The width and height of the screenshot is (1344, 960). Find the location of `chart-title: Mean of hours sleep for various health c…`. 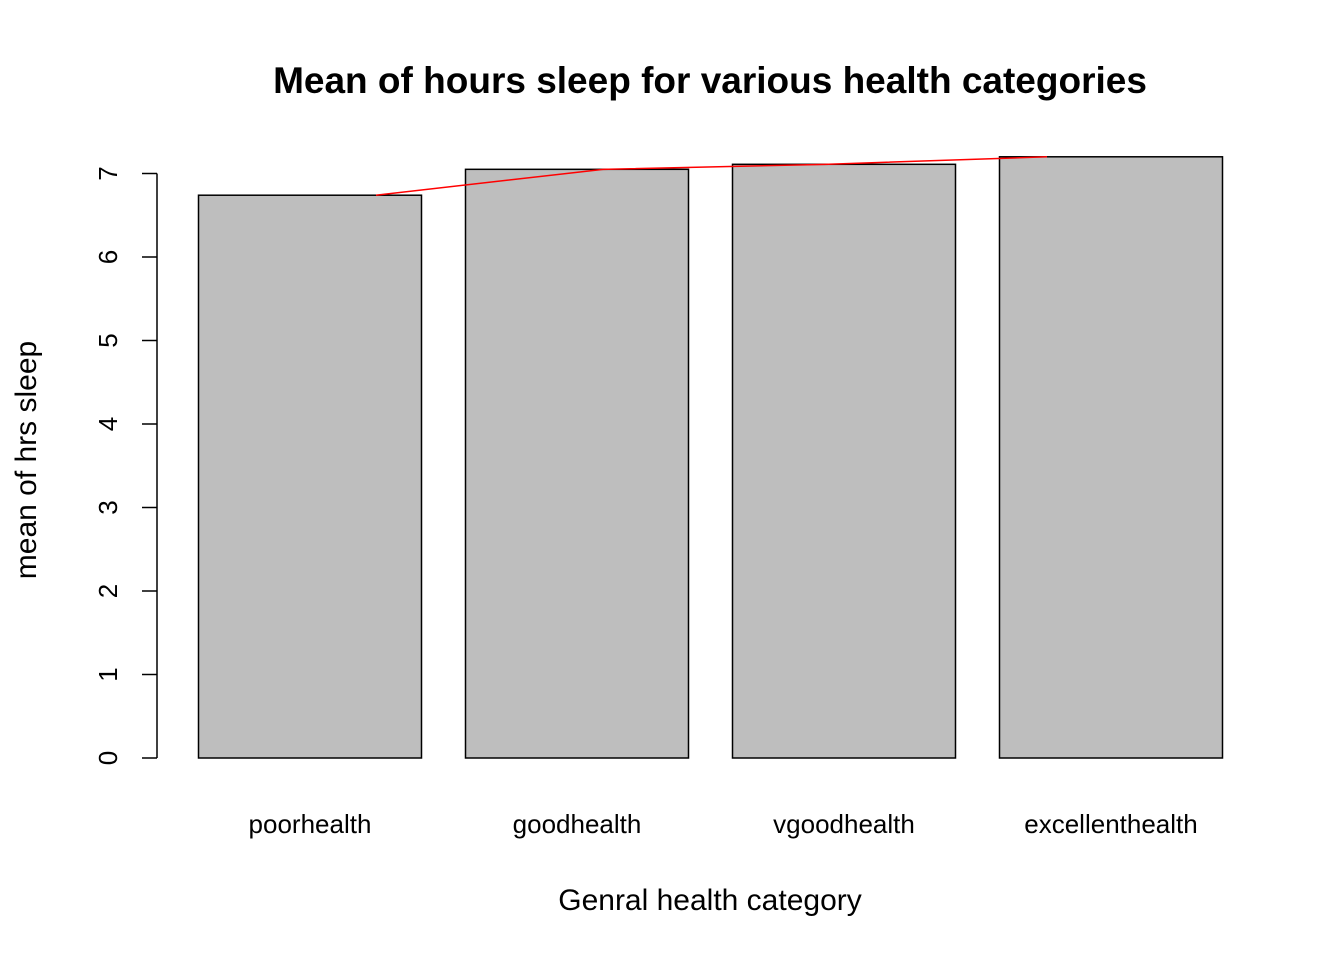

chart-title: Mean of hours sleep for various health c… is located at coordinates (710, 80).